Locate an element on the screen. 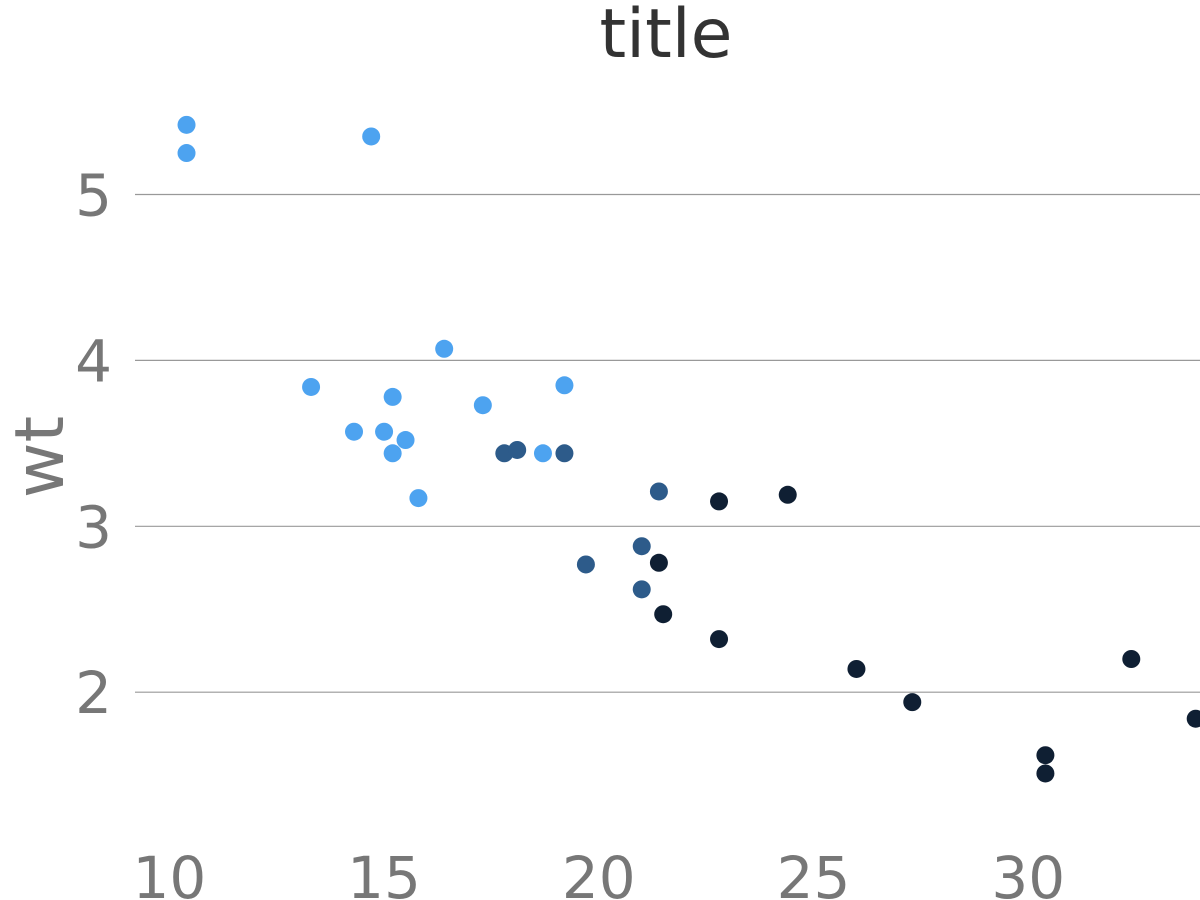  x-tick-label: 10 is located at coordinates (169, 872).